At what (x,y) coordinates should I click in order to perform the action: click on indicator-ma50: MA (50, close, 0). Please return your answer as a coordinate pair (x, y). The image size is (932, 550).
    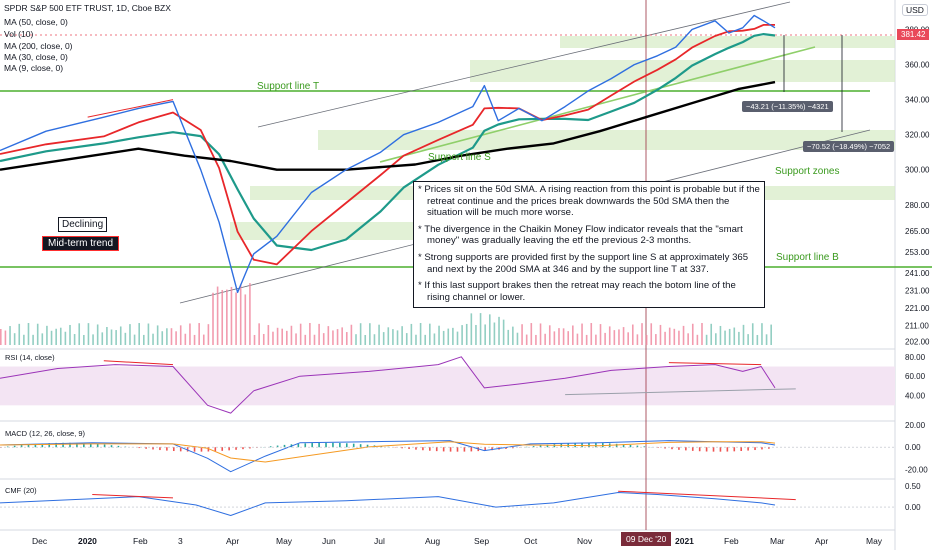
    Looking at the image, I should click on (36, 22).